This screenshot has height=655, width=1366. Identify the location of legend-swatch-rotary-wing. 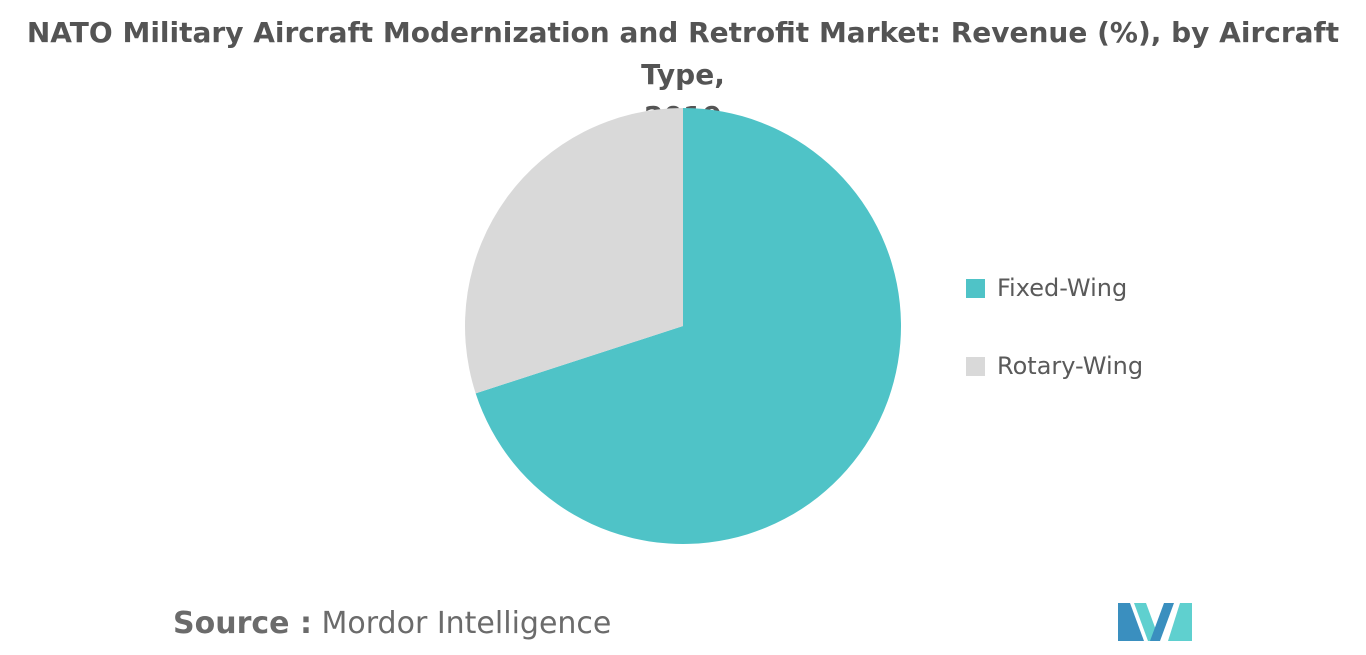
(975, 366).